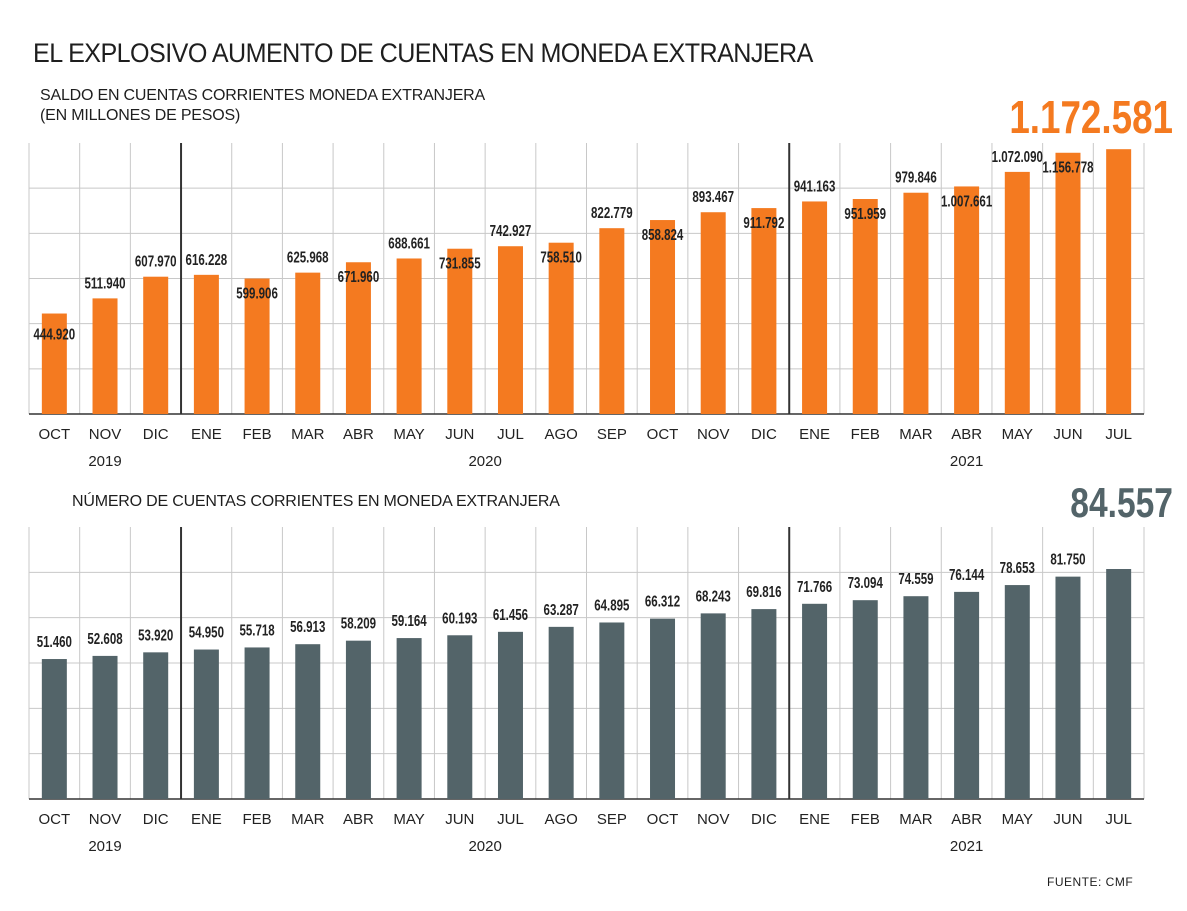 The width and height of the screenshot is (1187, 911). Describe the element at coordinates (459, 617) in the screenshot. I see `value-label: 60.193` at that location.